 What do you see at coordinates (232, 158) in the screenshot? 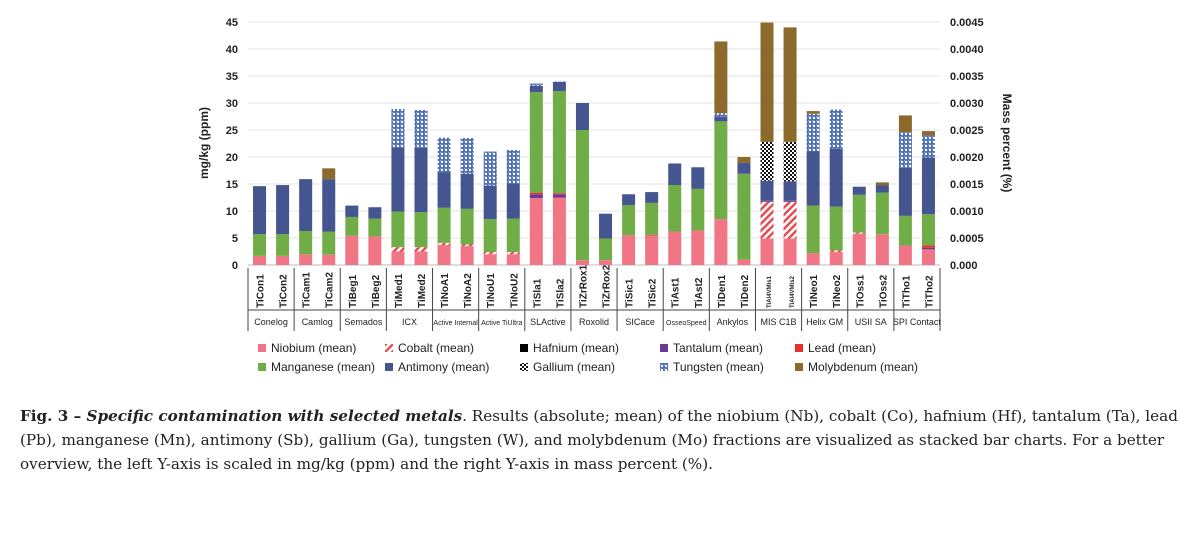
I see `y-tick-label: 20` at bounding box center [232, 158].